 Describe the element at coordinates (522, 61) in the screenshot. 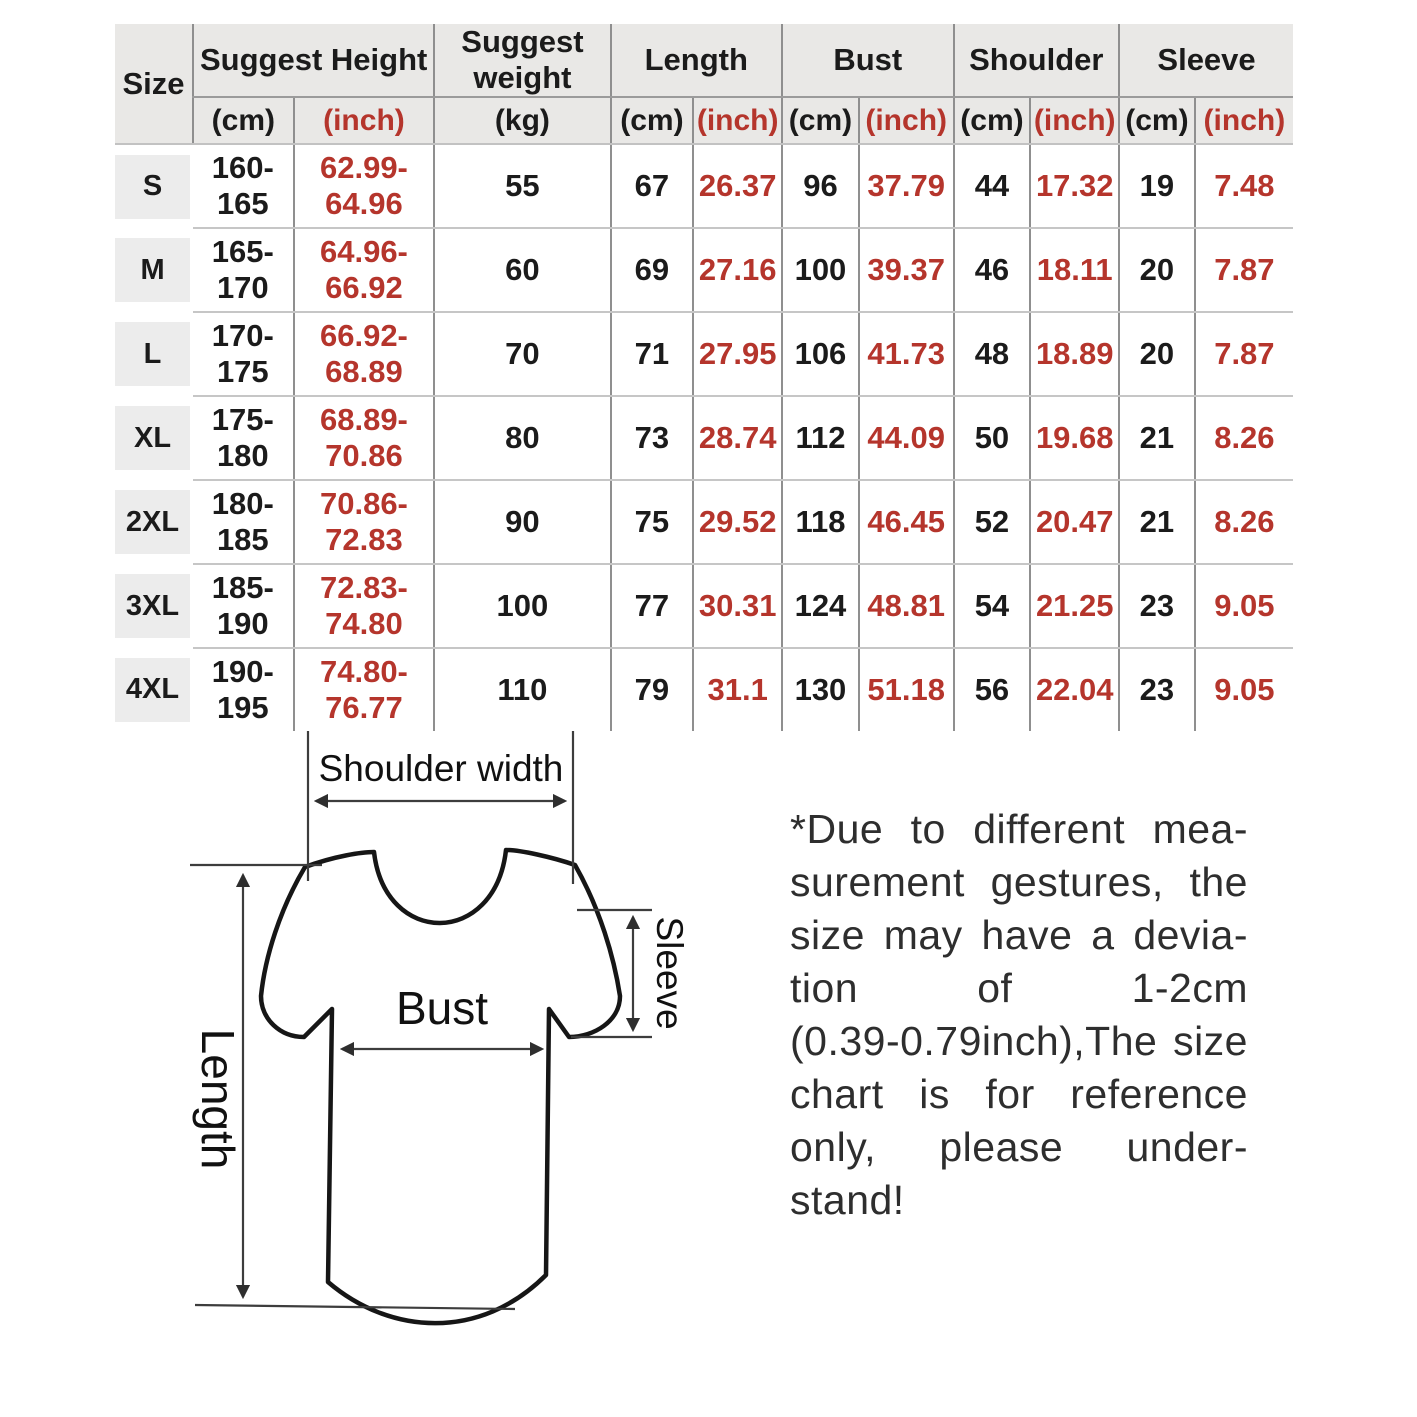

I see `header-suggest-weight: Suggest weight` at that location.